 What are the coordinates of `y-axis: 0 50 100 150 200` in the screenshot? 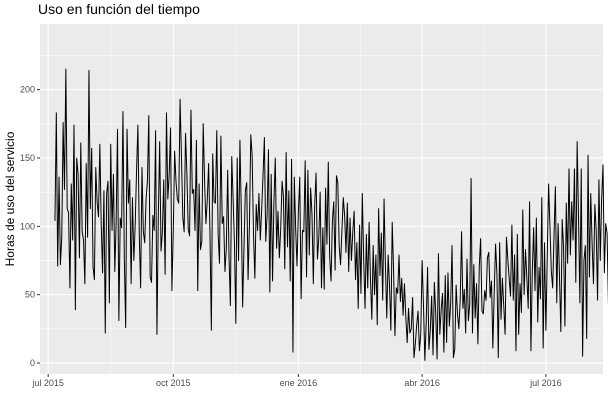 It's located at (30, 226).